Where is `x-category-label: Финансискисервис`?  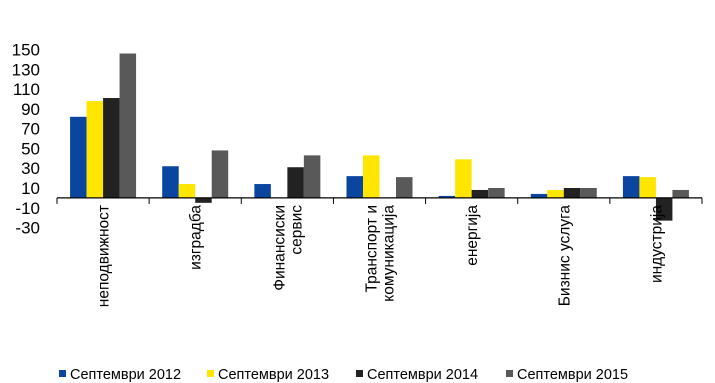
x-category-label: Финансискисервис is located at coordinates (288, 248).